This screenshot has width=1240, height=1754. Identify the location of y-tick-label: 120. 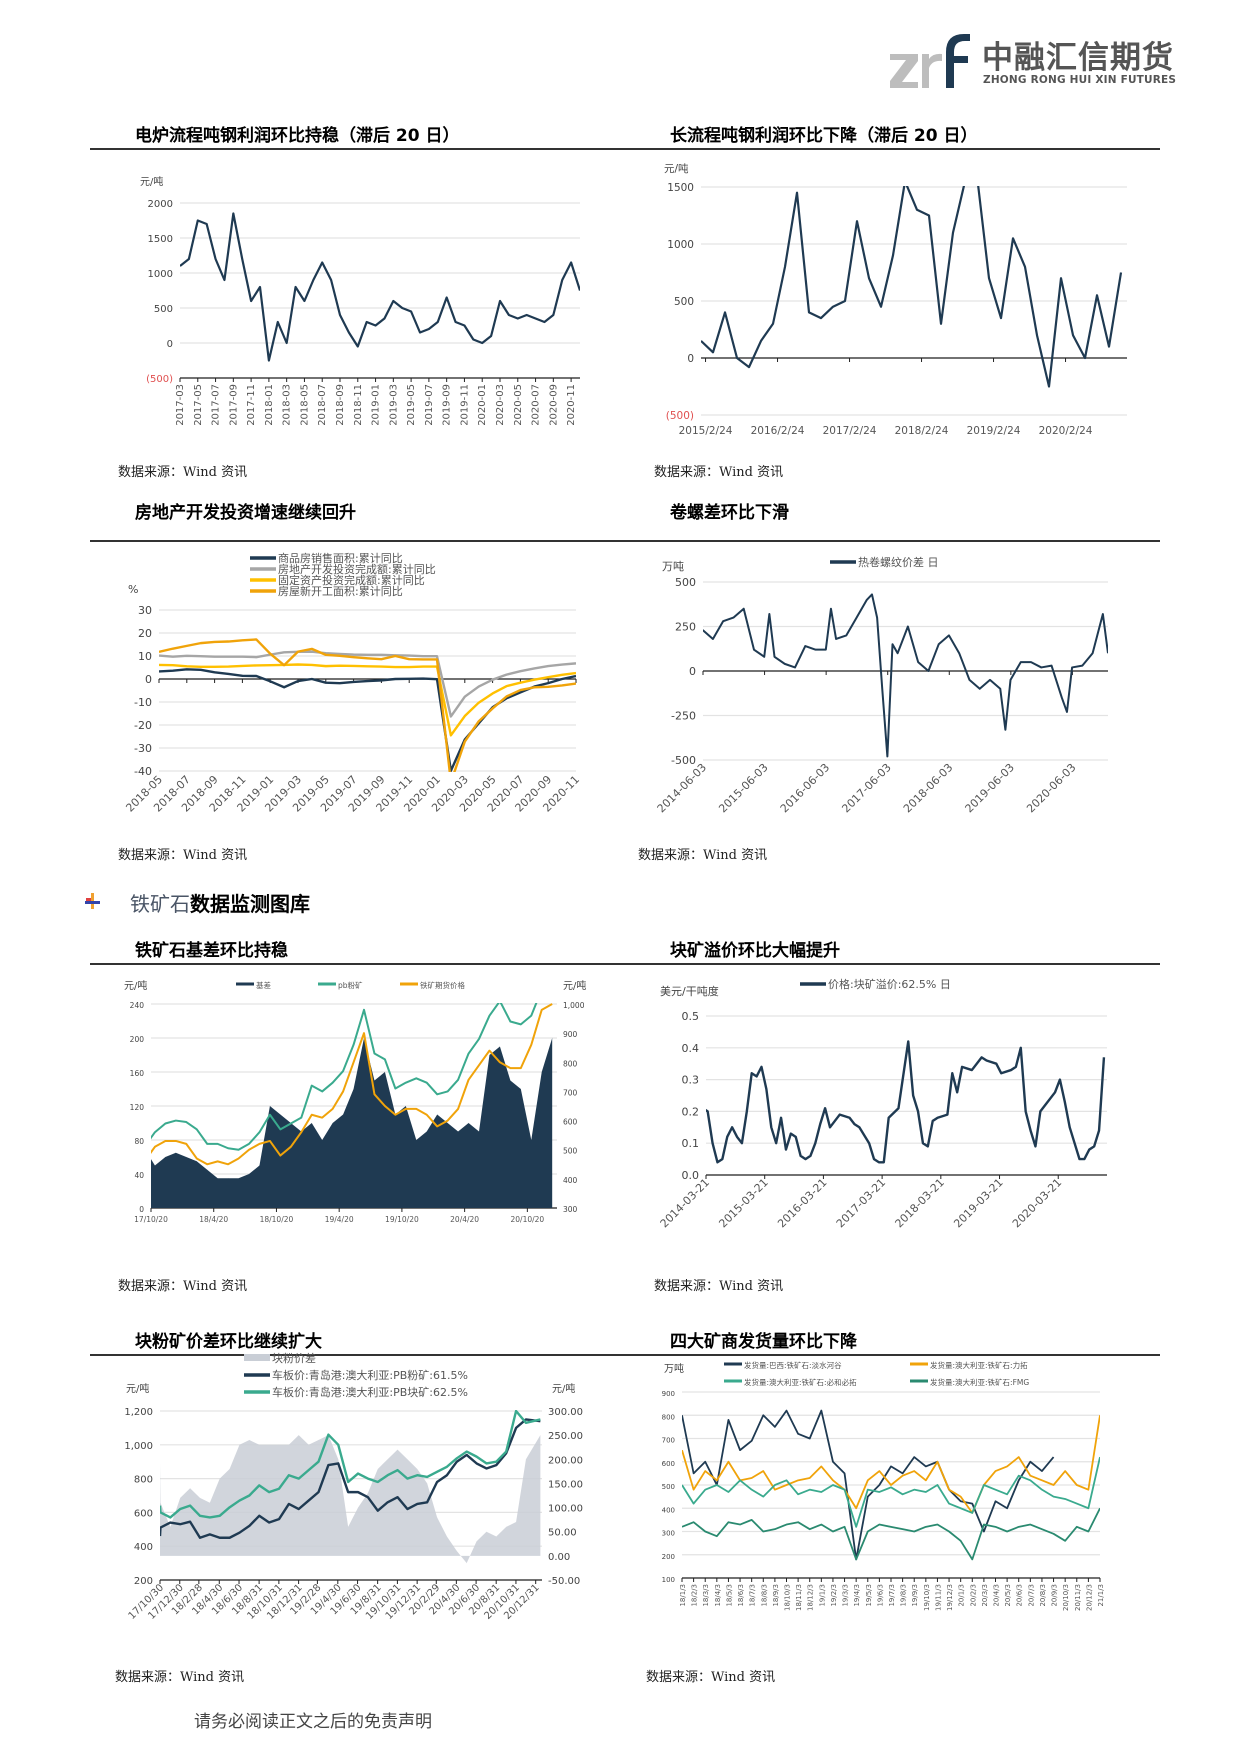
(137, 1107).